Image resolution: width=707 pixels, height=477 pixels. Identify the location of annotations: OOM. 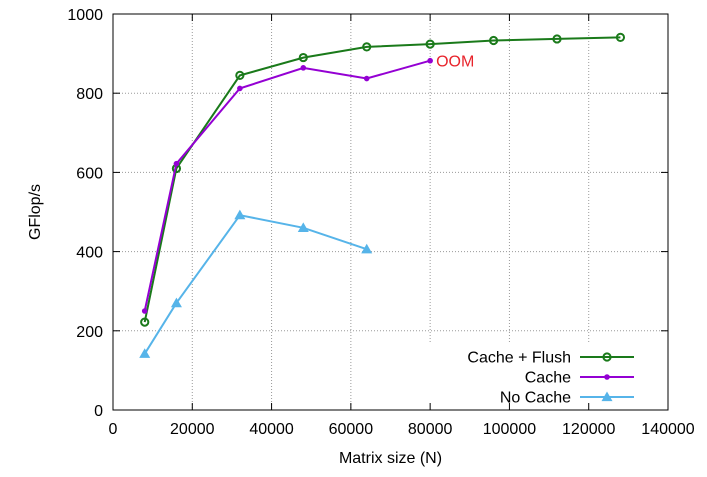
(455, 62).